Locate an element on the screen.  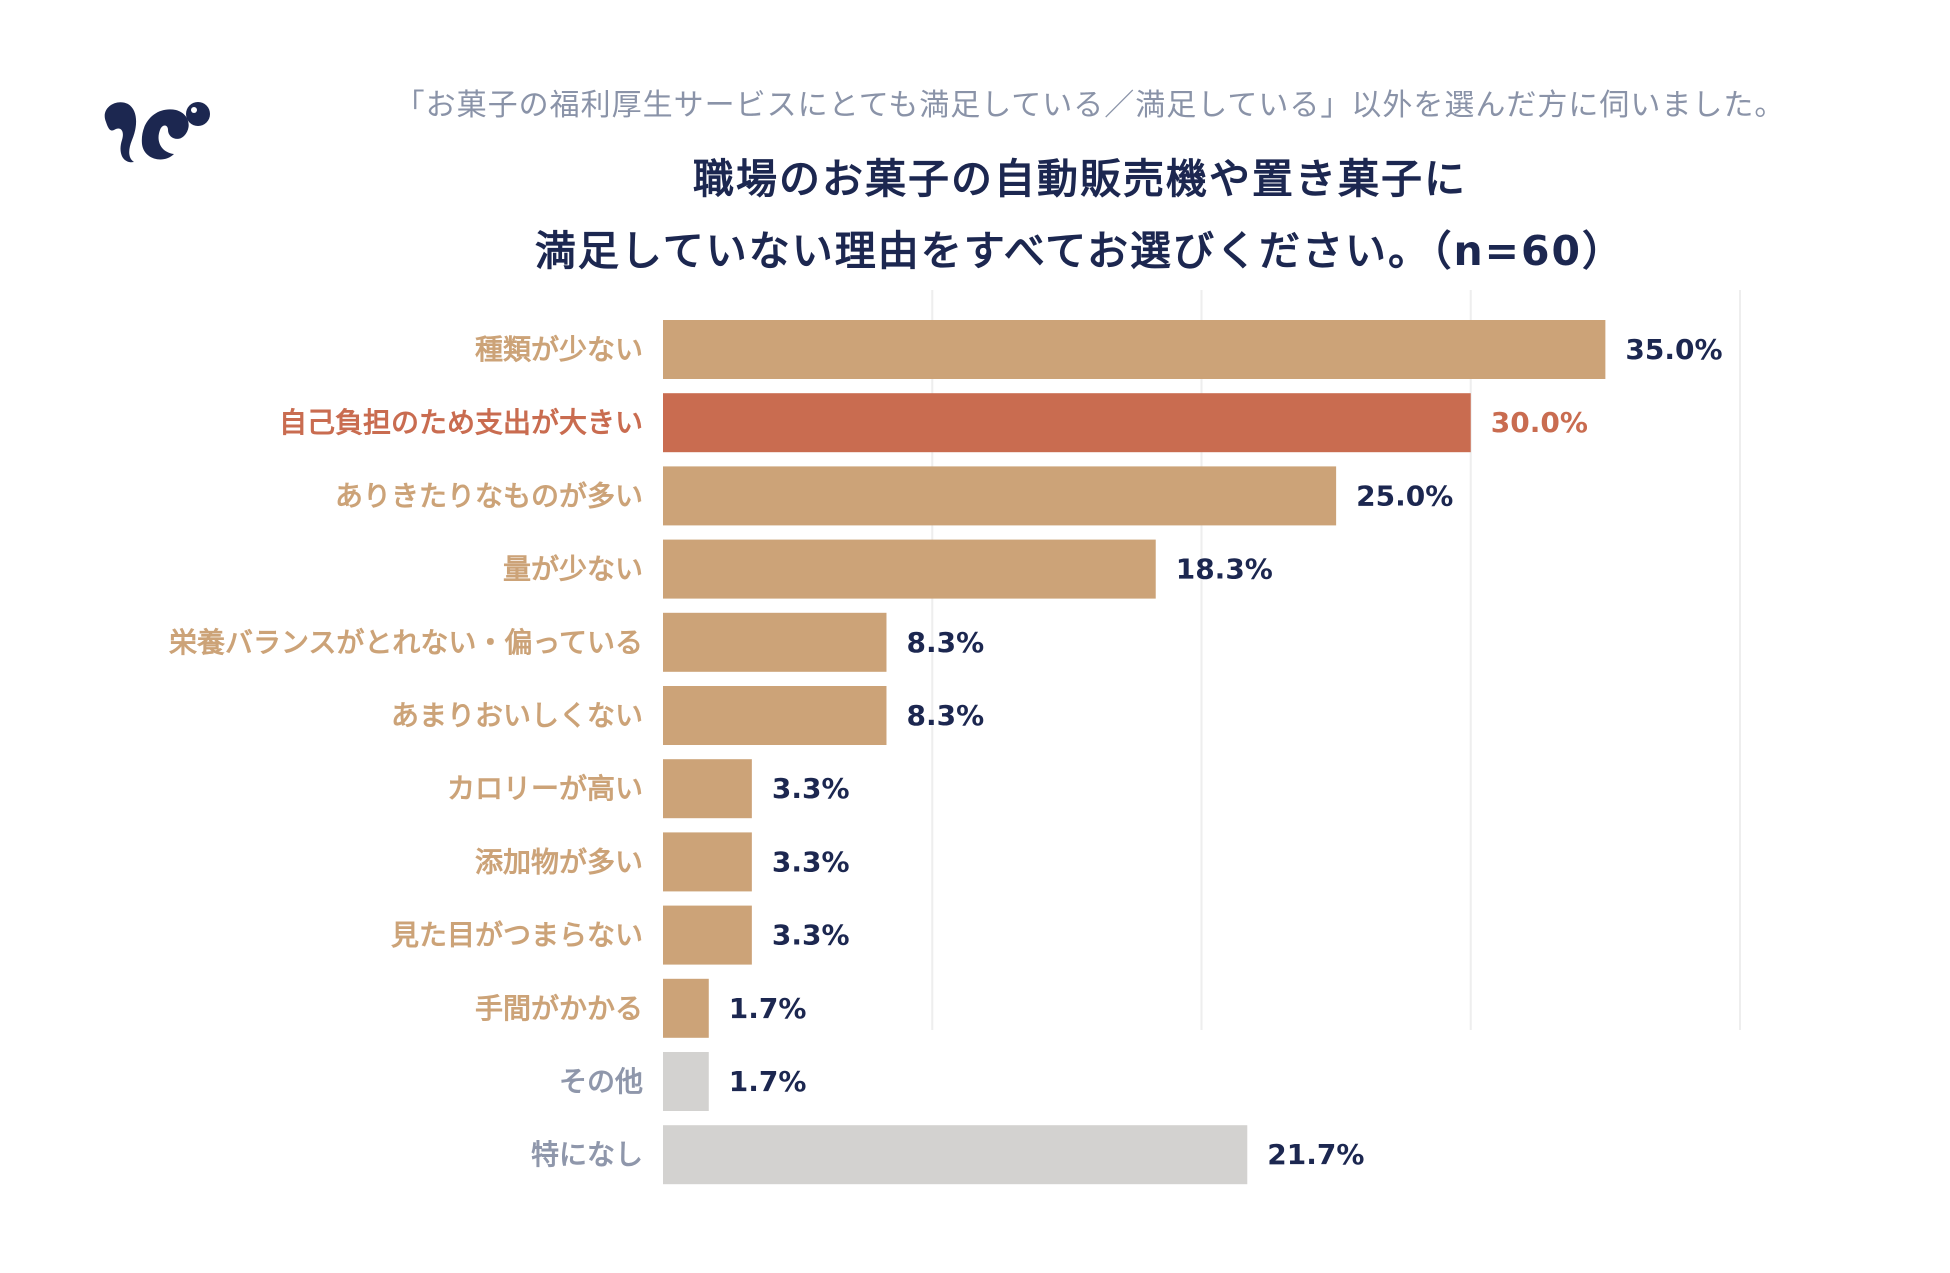
value-label-5: 8.3% is located at coordinates (945, 715).